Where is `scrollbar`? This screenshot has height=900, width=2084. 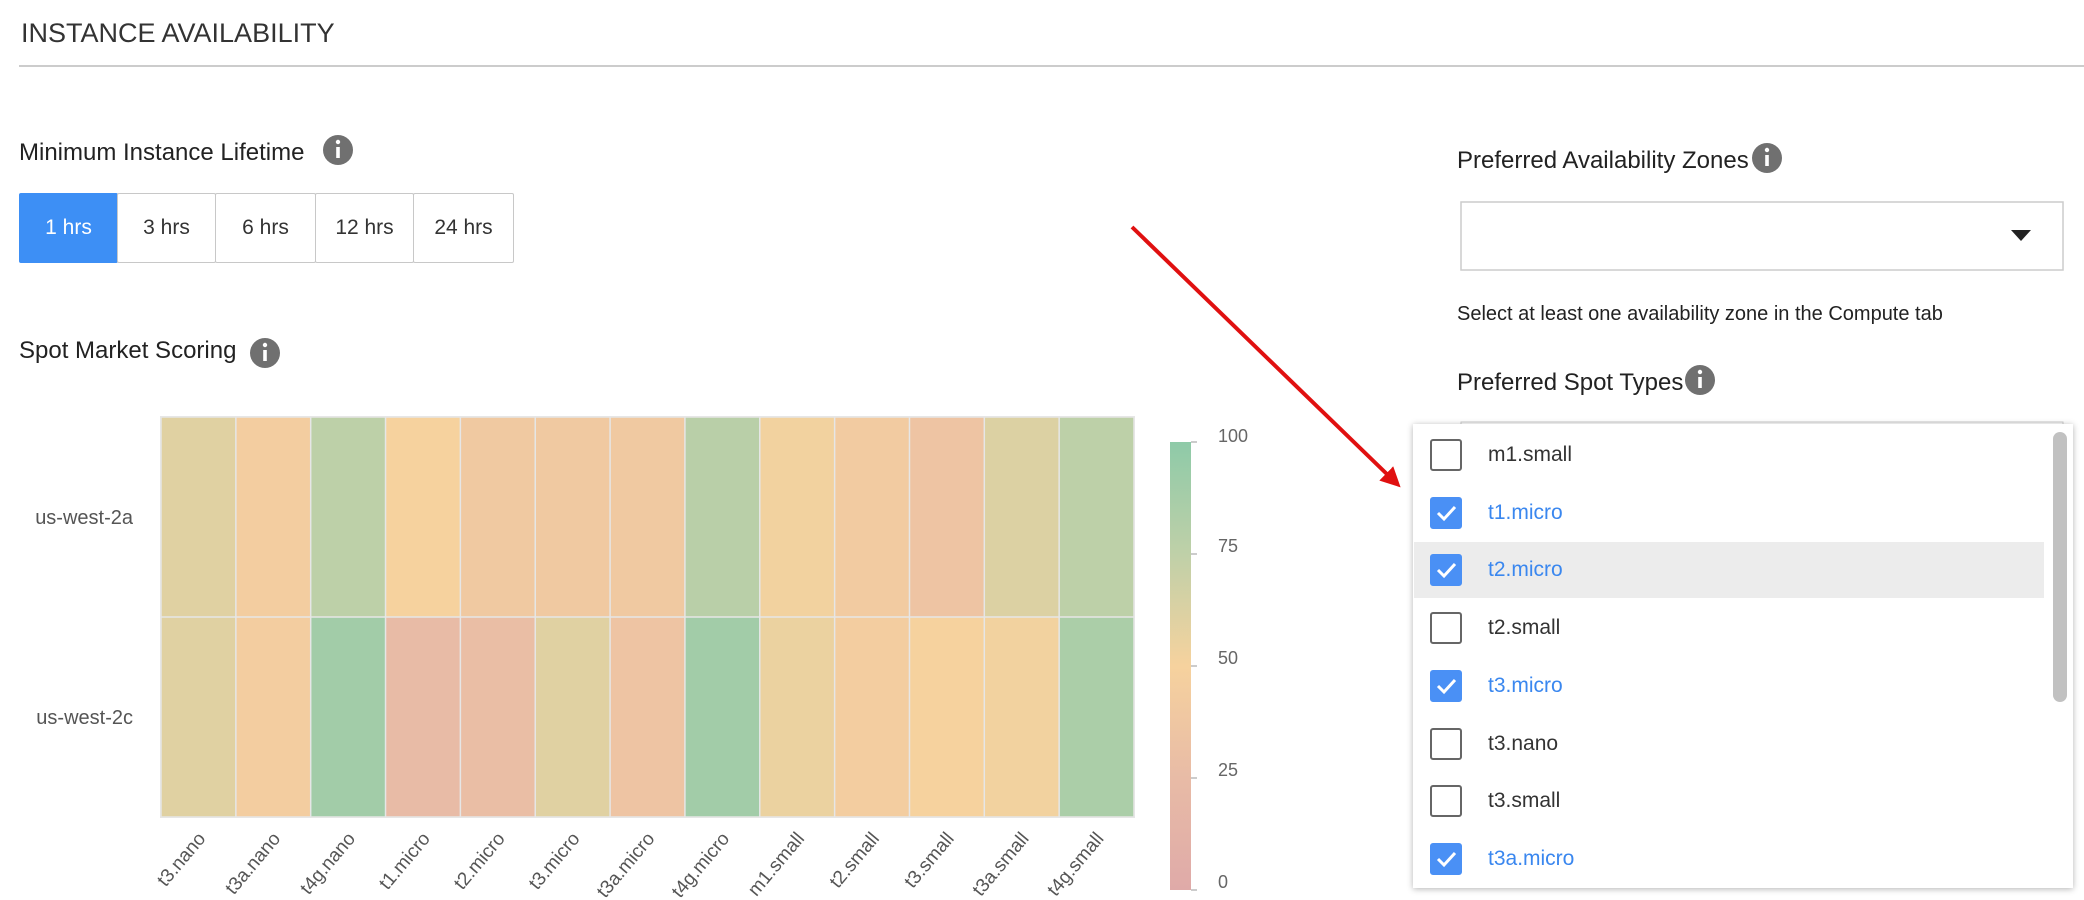 scrollbar is located at coordinates (2060, 567).